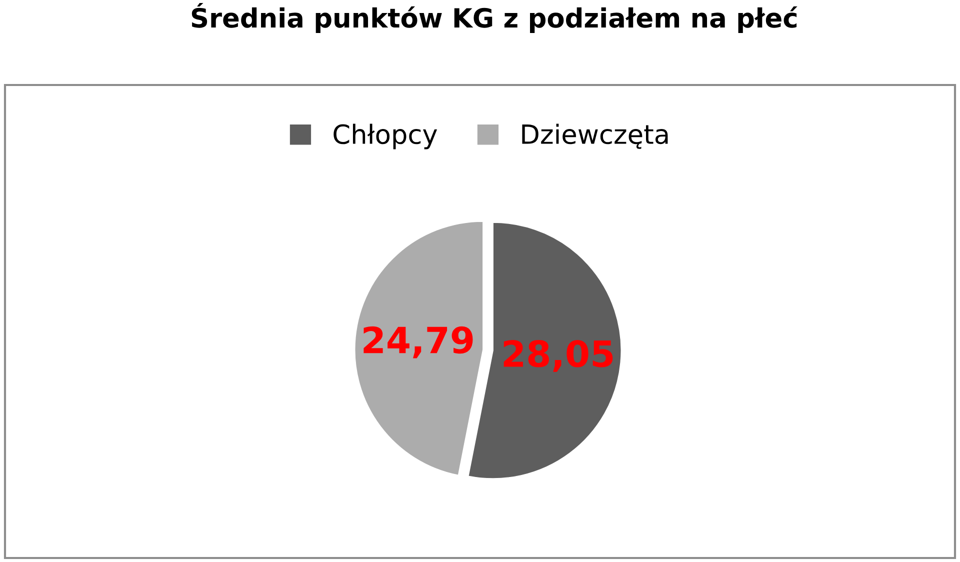 The width and height of the screenshot is (960, 562). I want to click on legend-label: Dziewczęta, so click(595, 136).